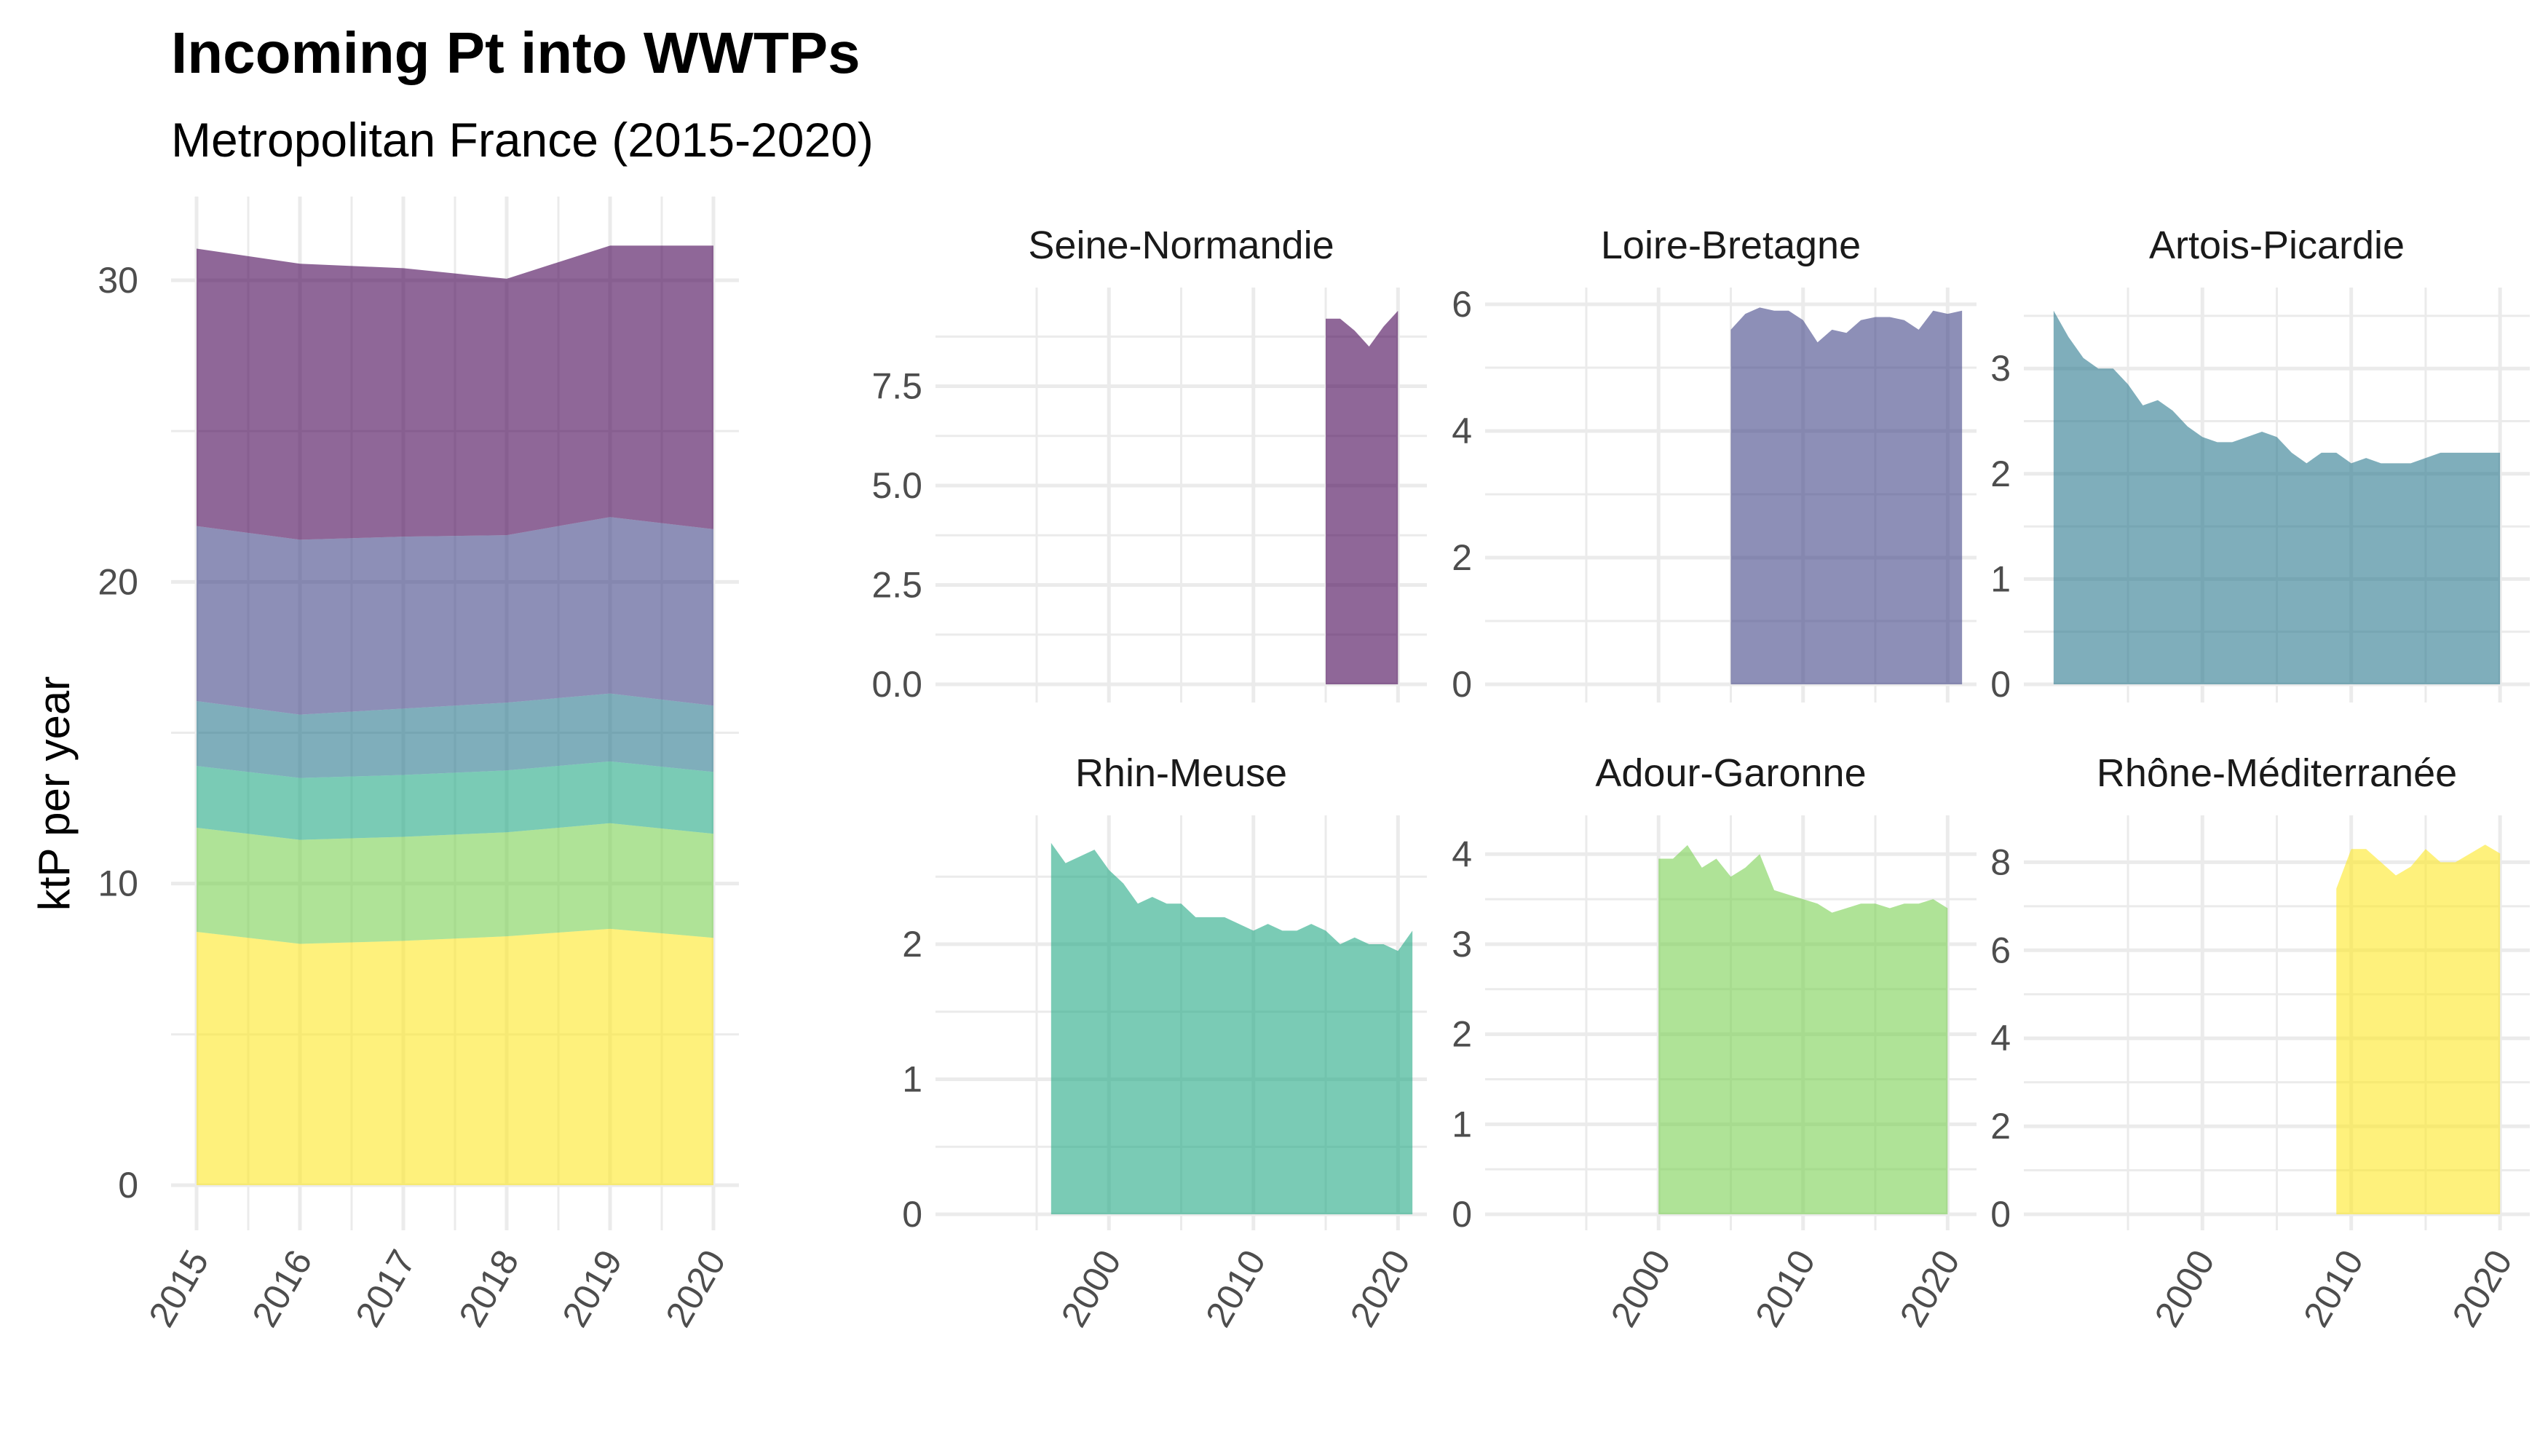  What do you see at coordinates (896, 585) in the screenshot?
I see `y-tick-label: 2.5` at bounding box center [896, 585].